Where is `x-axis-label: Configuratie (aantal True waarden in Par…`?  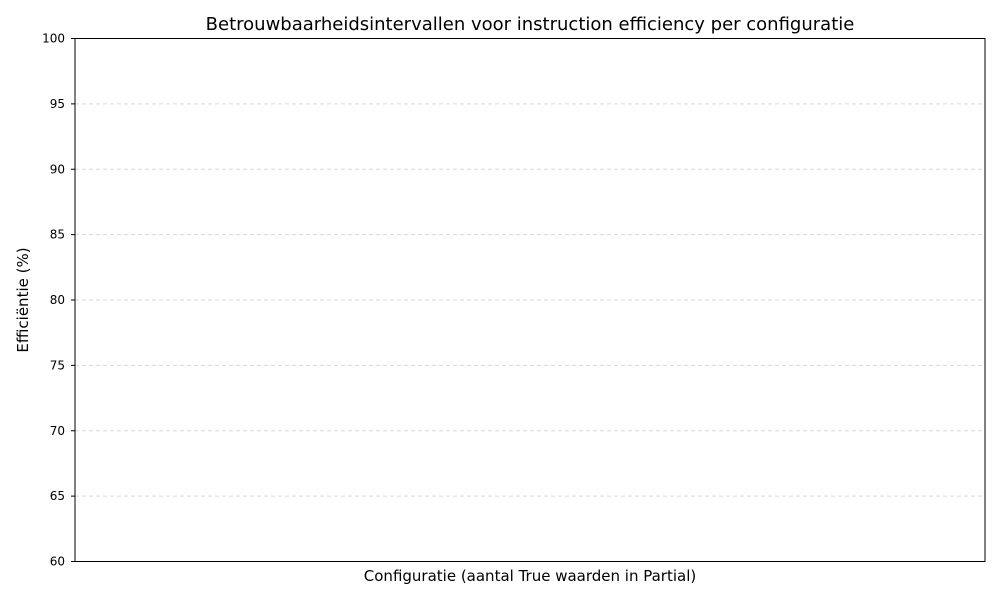 x-axis-label: Configuratie (aantal True waarden in Par… is located at coordinates (530, 576).